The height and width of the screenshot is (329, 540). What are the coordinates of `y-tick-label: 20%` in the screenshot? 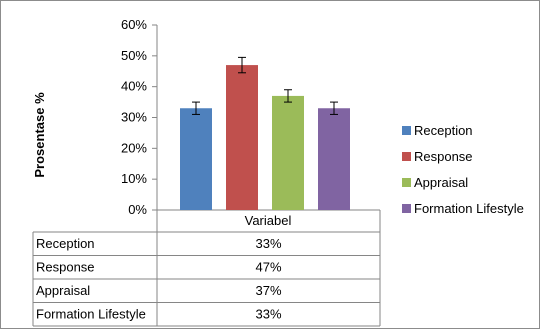 It's located at (134, 147).